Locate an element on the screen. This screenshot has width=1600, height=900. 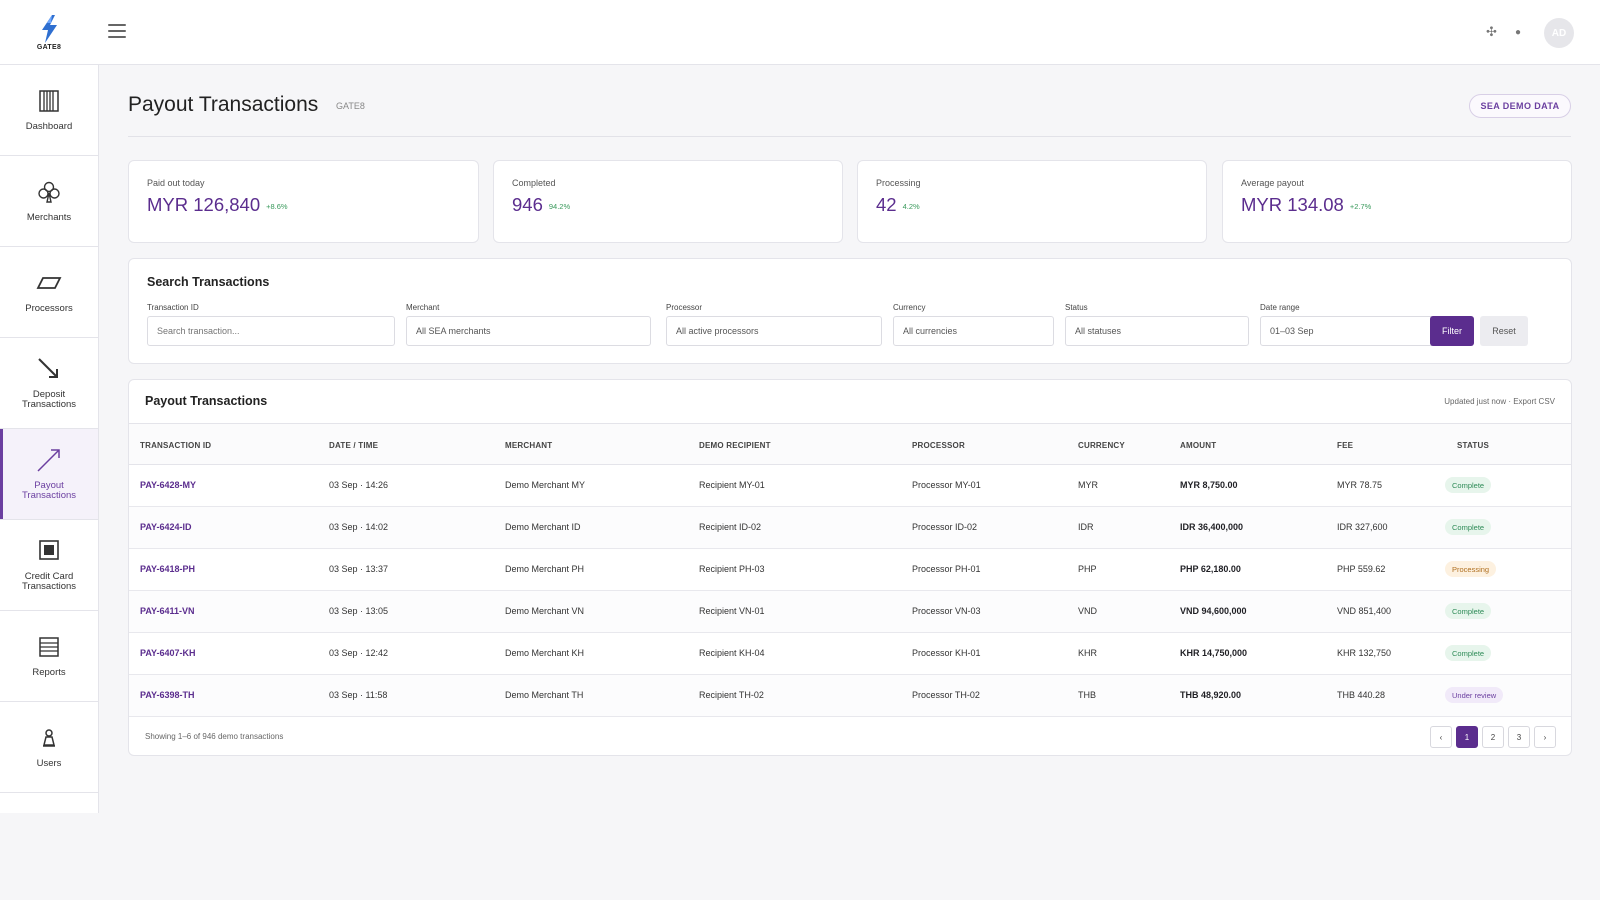
transaction-id-field is located at coordinates (271, 331).